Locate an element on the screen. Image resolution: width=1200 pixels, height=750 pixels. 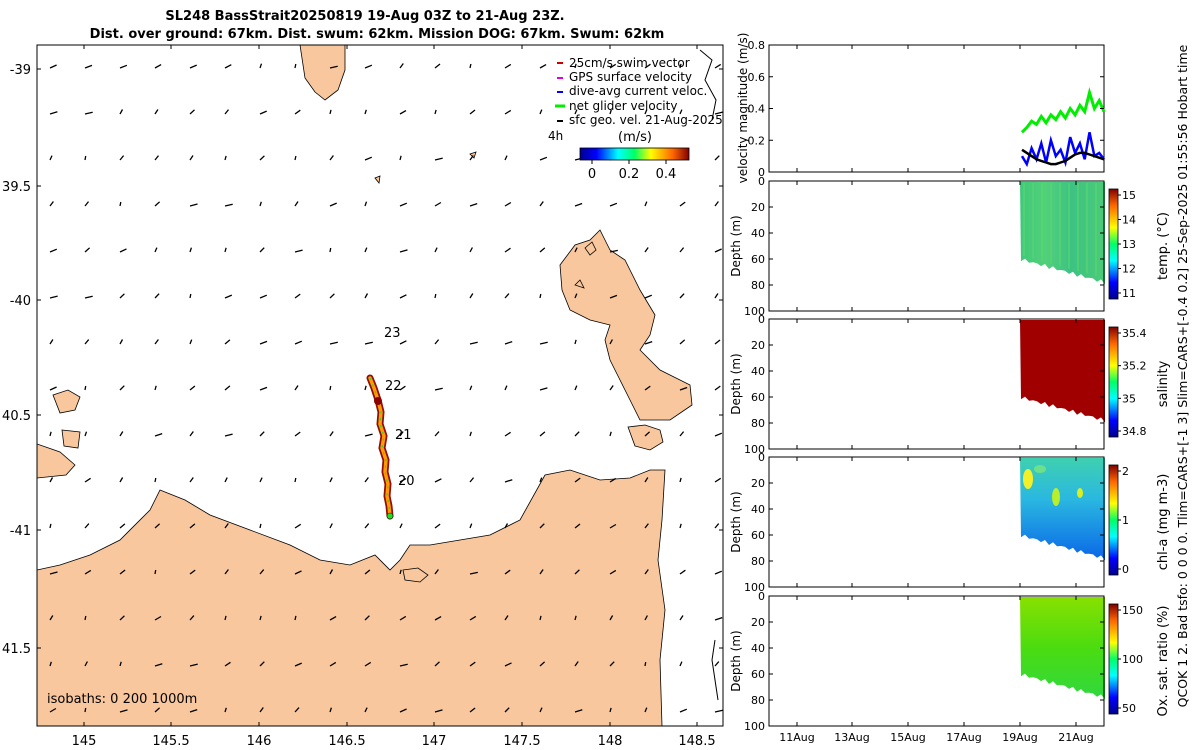
depth-ylabel: Depth (m) is located at coordinates (736, 660).